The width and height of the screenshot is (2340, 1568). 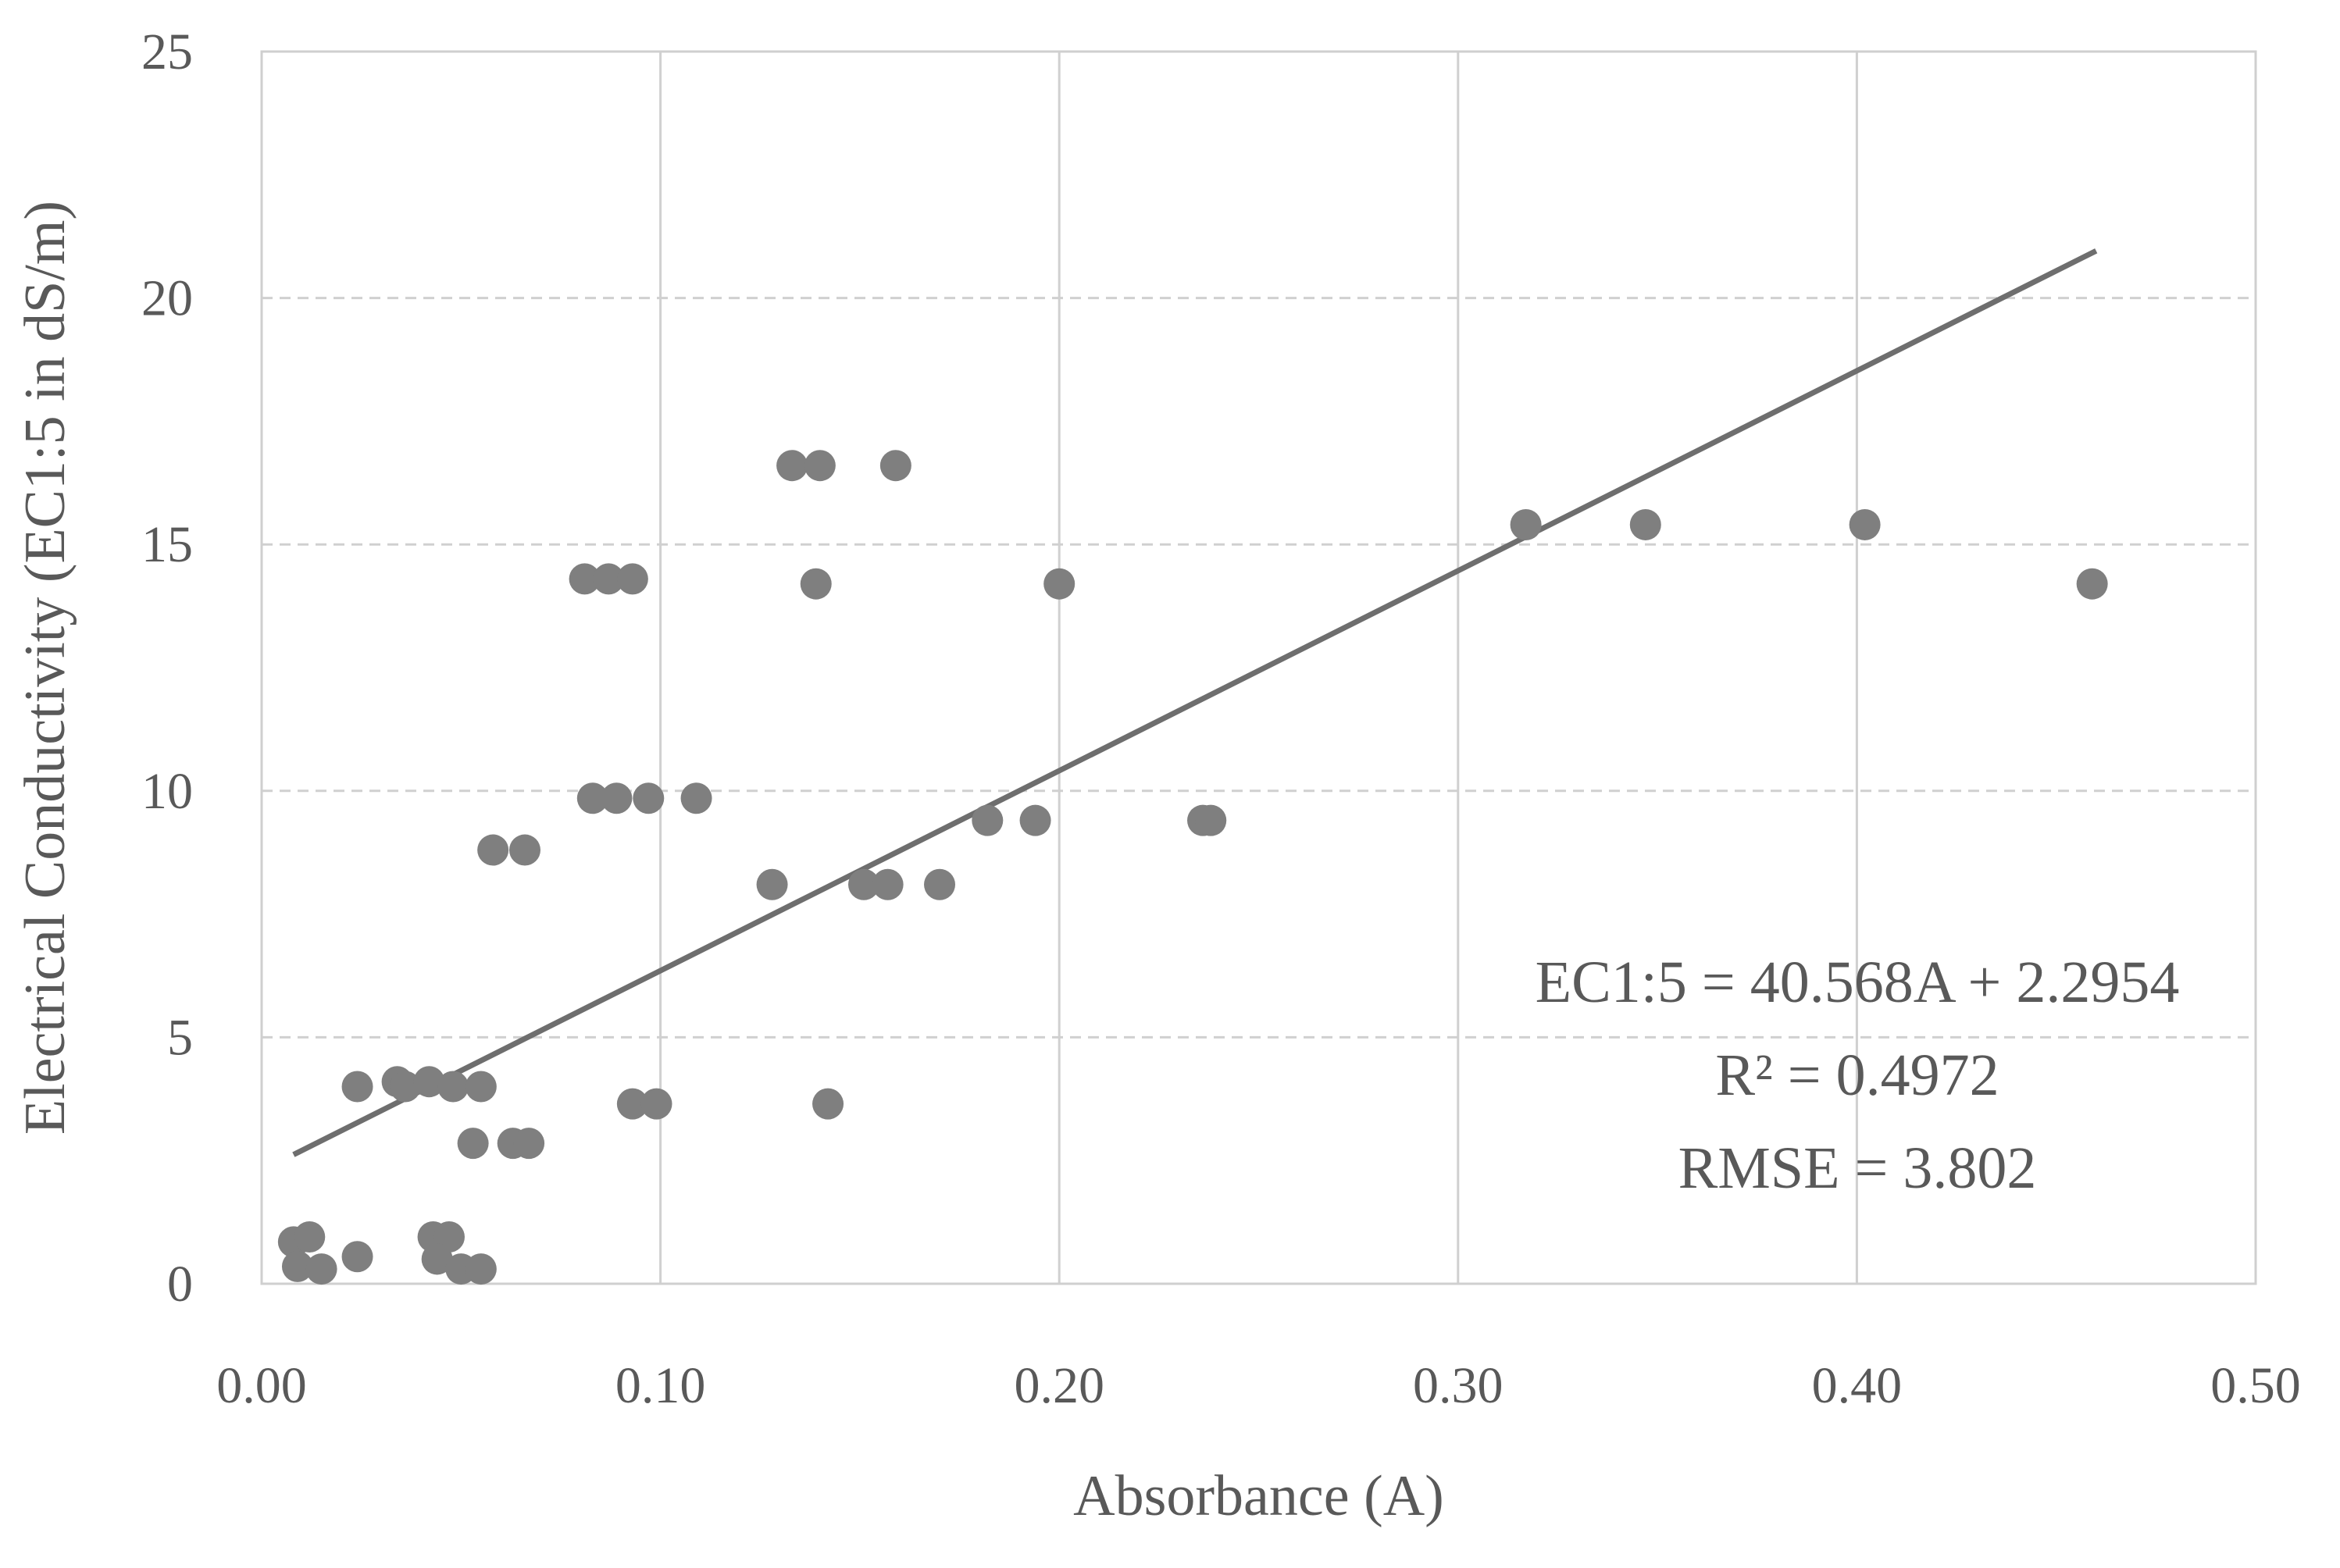 I want to click on y-tick-label: 25, so click(x=167, y=51).